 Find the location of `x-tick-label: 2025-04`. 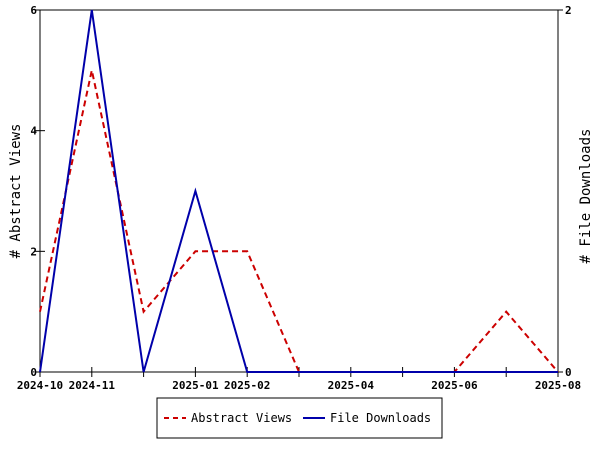

x-tick-label: 2025-04 is located at coordinates (351, 385).